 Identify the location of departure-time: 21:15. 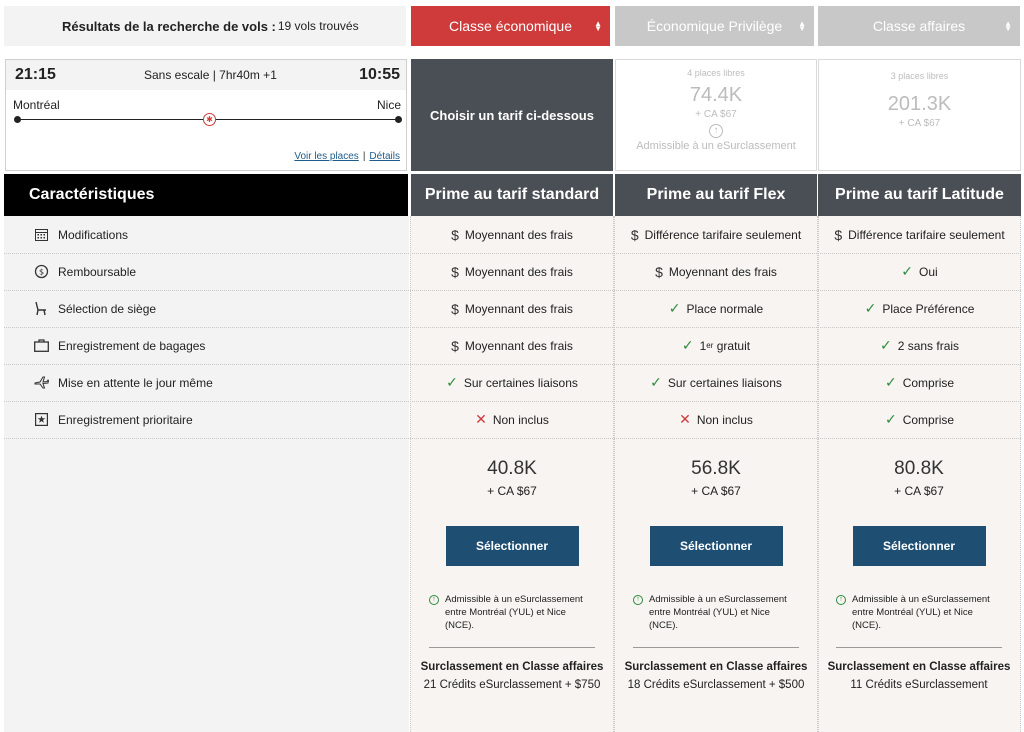
(35, 74).